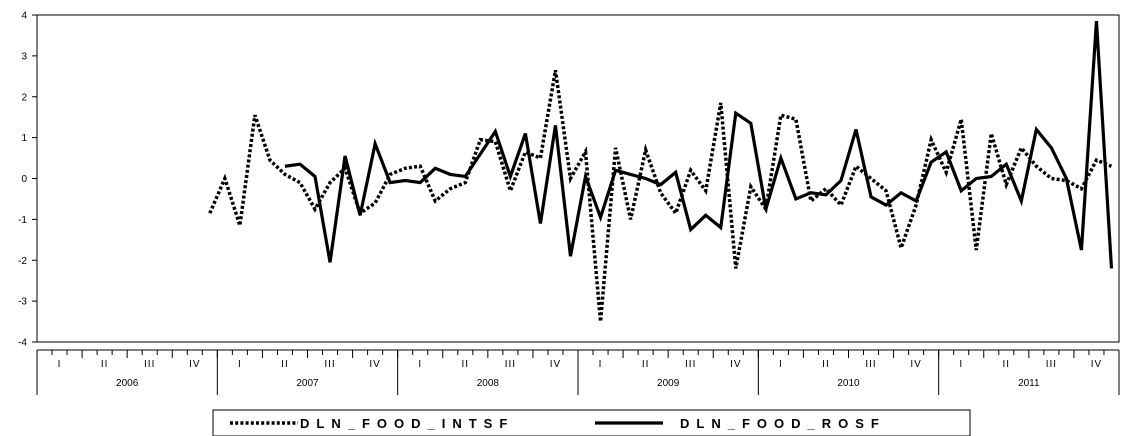 The height and width of the screenshot is (436, 1121). I want to click on y-tick-label: -1, so click(22, 220).